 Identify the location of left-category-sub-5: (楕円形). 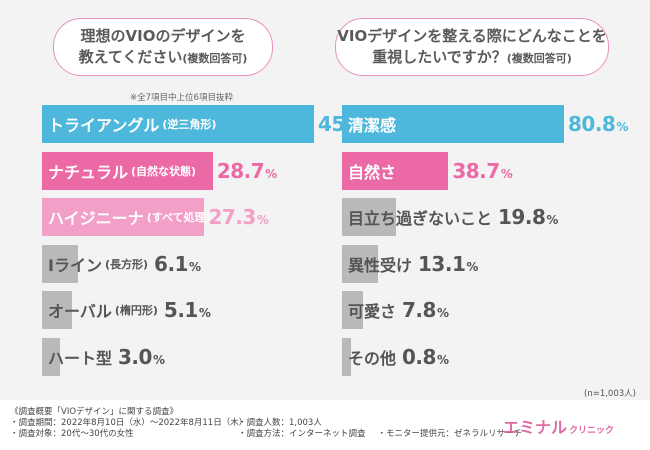
(136, 310).